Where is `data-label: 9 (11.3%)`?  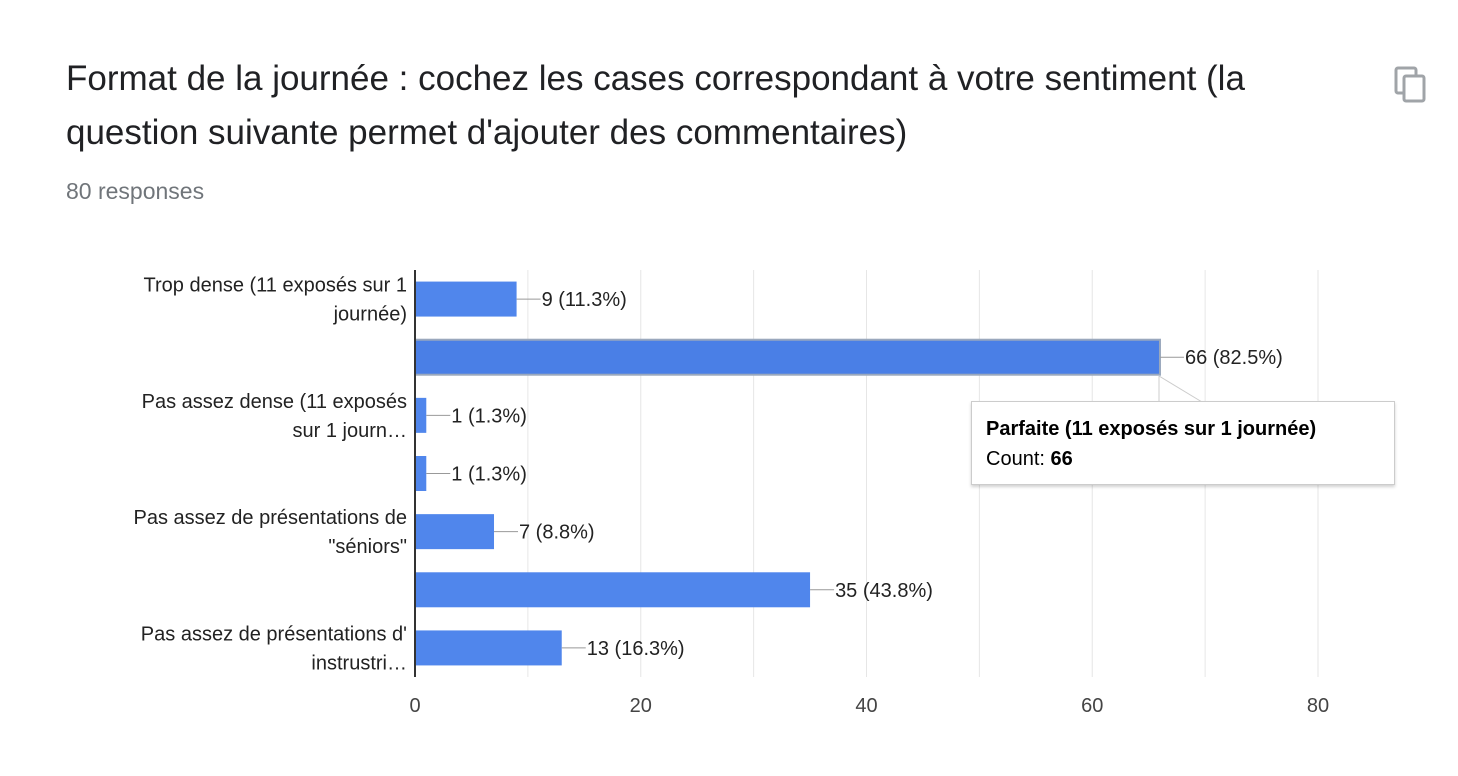
data-label: 9 (11.3%) is located at coordinates (584, 300).